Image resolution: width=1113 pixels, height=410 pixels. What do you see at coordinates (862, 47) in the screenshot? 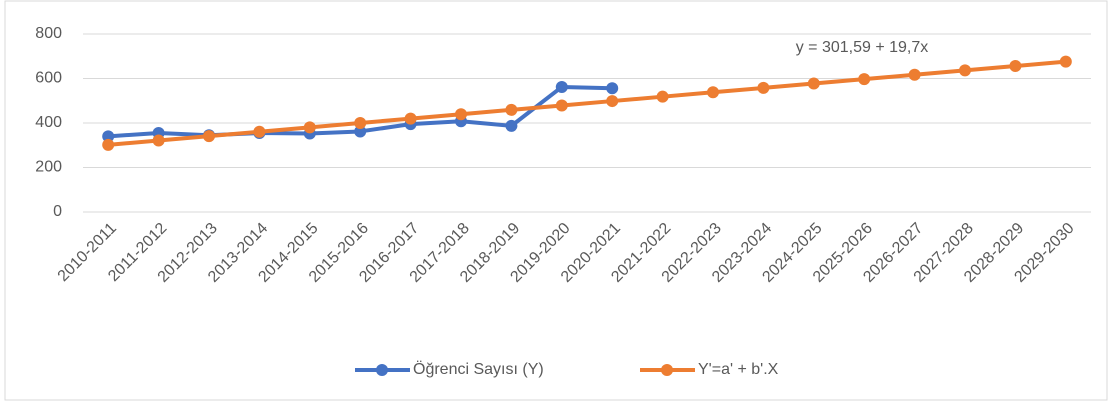
I see `trend-equation: y = 301,59 + 19,7x` at bounding box center [862, 47].